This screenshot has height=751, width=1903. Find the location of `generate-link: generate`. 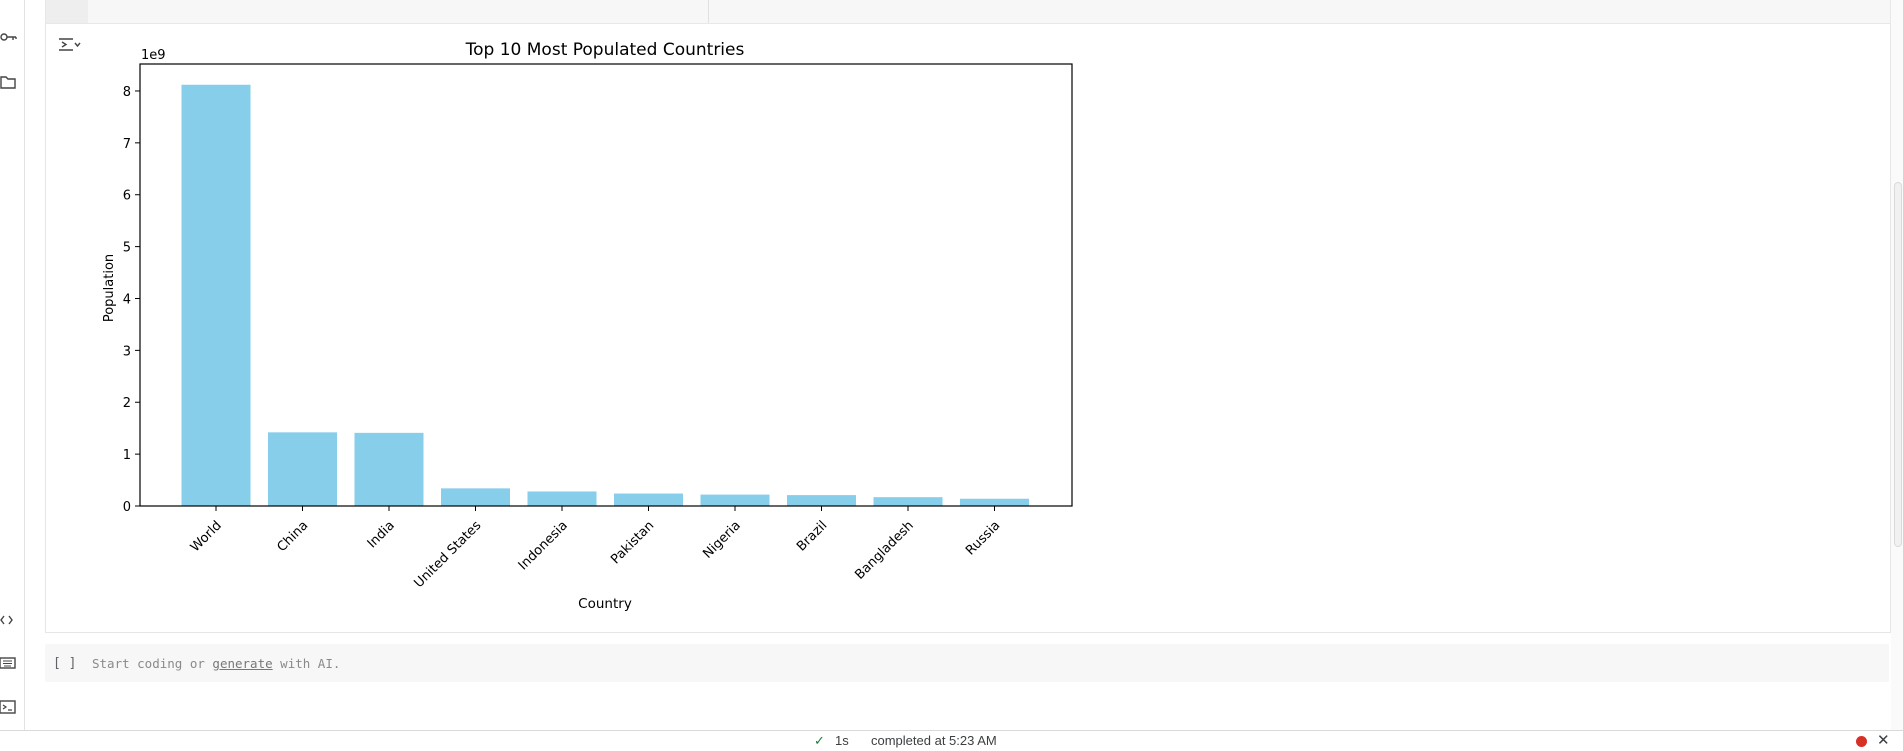

generate-link: generate is located at coordinates (242, 663).